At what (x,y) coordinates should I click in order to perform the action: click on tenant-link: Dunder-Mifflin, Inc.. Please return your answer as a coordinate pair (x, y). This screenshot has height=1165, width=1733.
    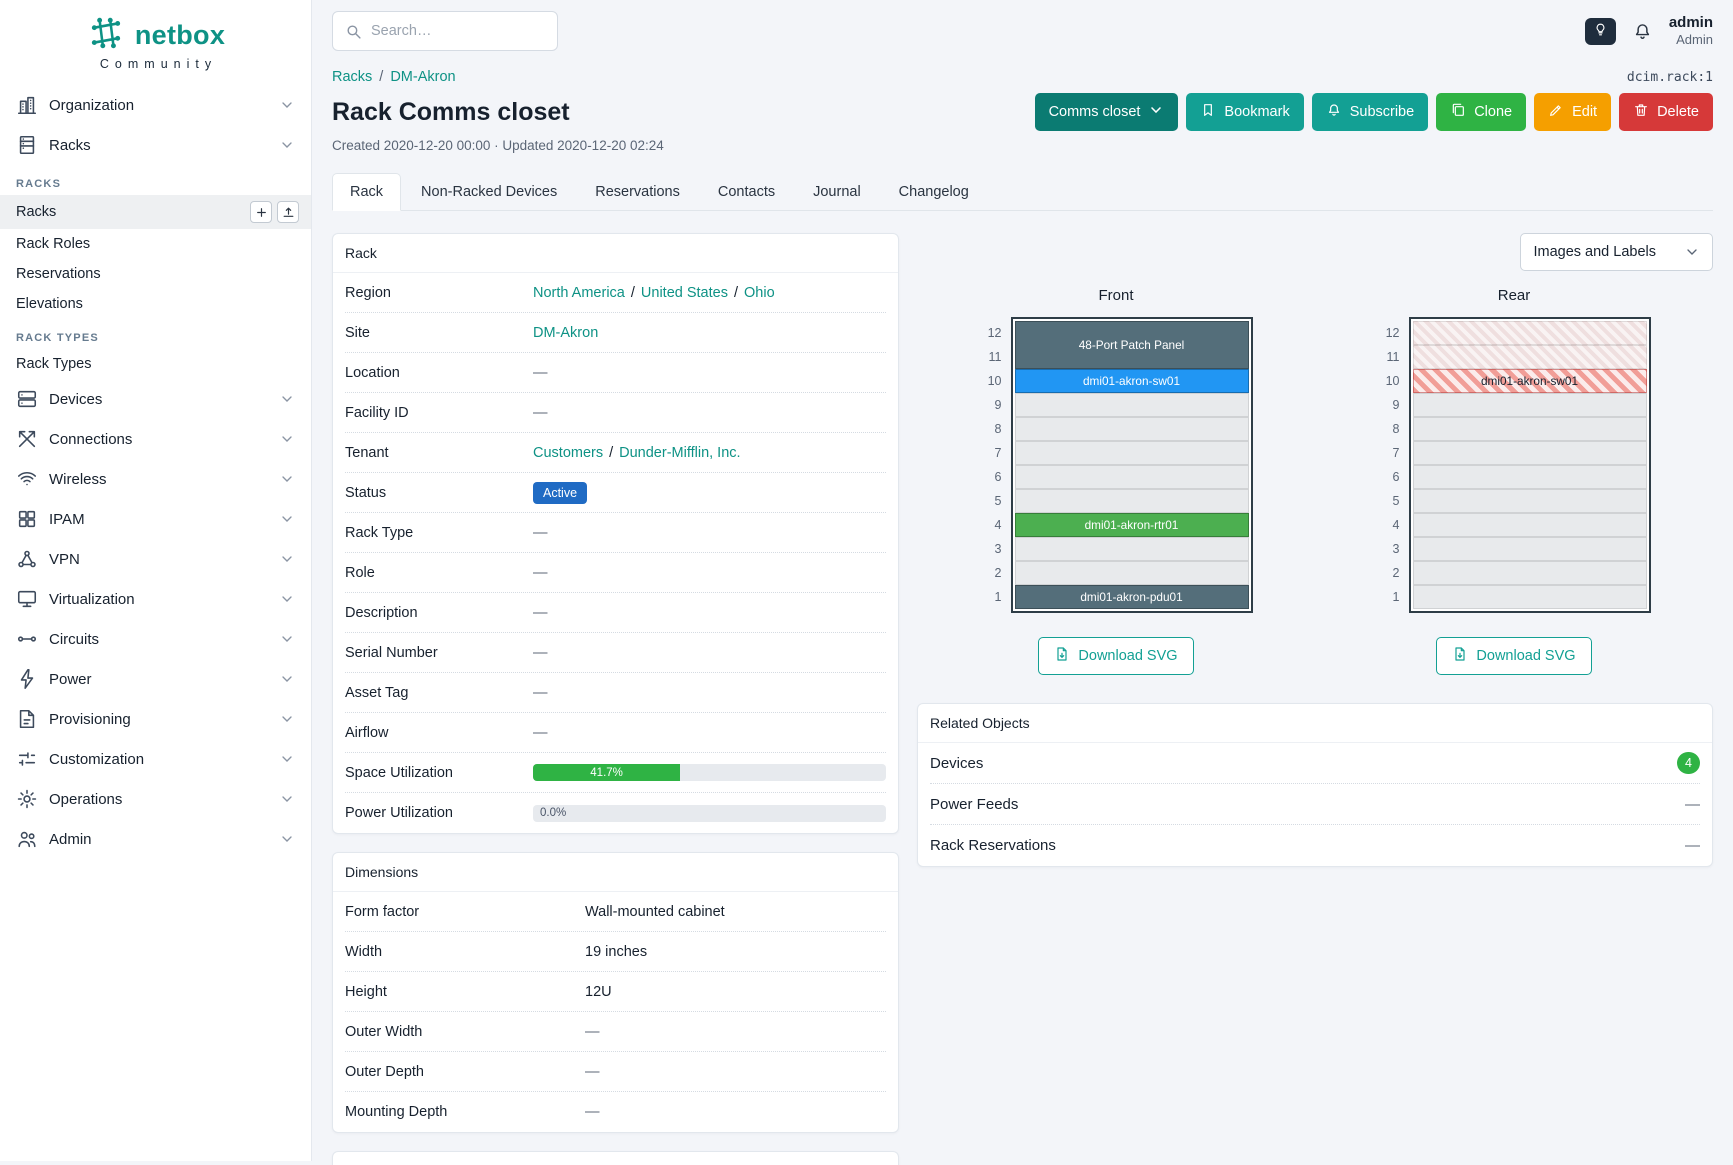
    Looking at the image, I should click on (680, 452).